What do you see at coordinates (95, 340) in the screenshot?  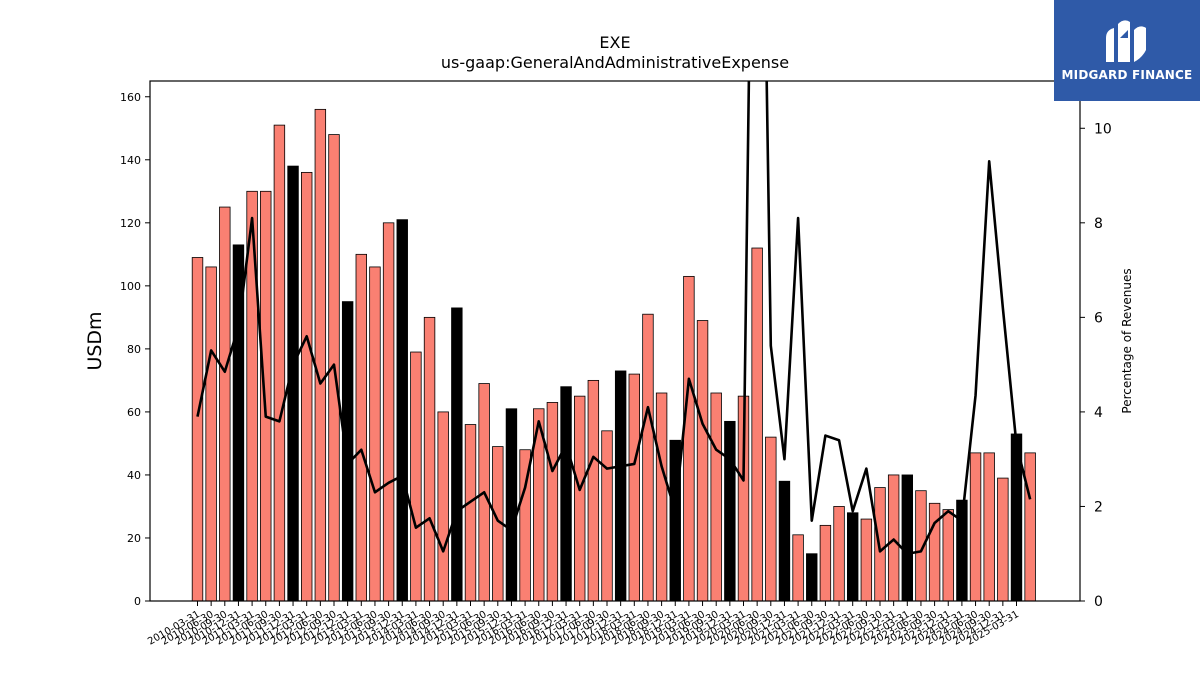 I see `y-axis-label: USDm` at bounding box center [95, 340].